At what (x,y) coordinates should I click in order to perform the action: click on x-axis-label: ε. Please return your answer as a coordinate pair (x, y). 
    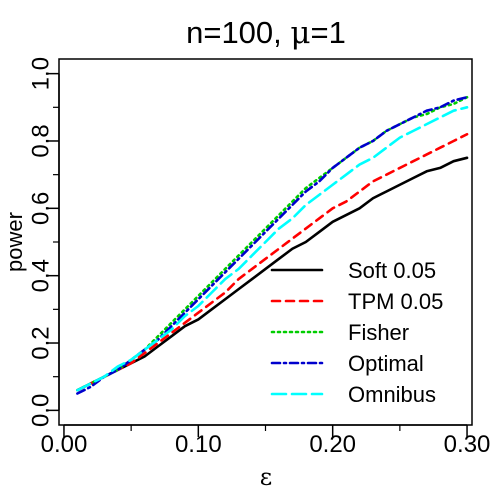
    Looking at the image, I should click on (266, 477).